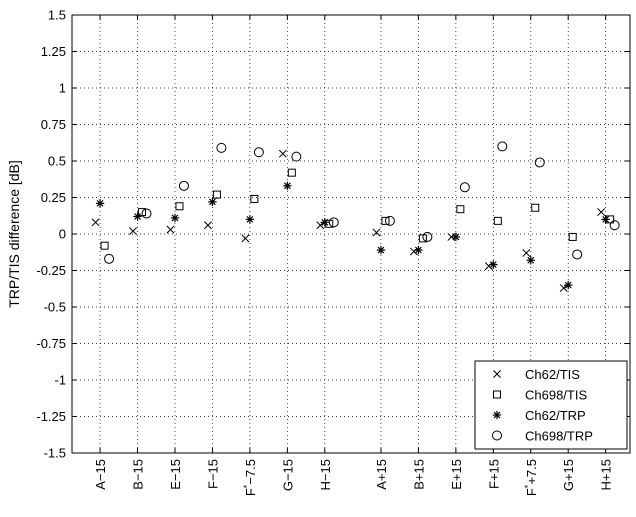 The width and height of the screenshot is (636, 517). What do you see at coordinates (552, 374) in the screenshot?
I see `legend-label: Ch62/TIS` at bounding box center [552, 374].